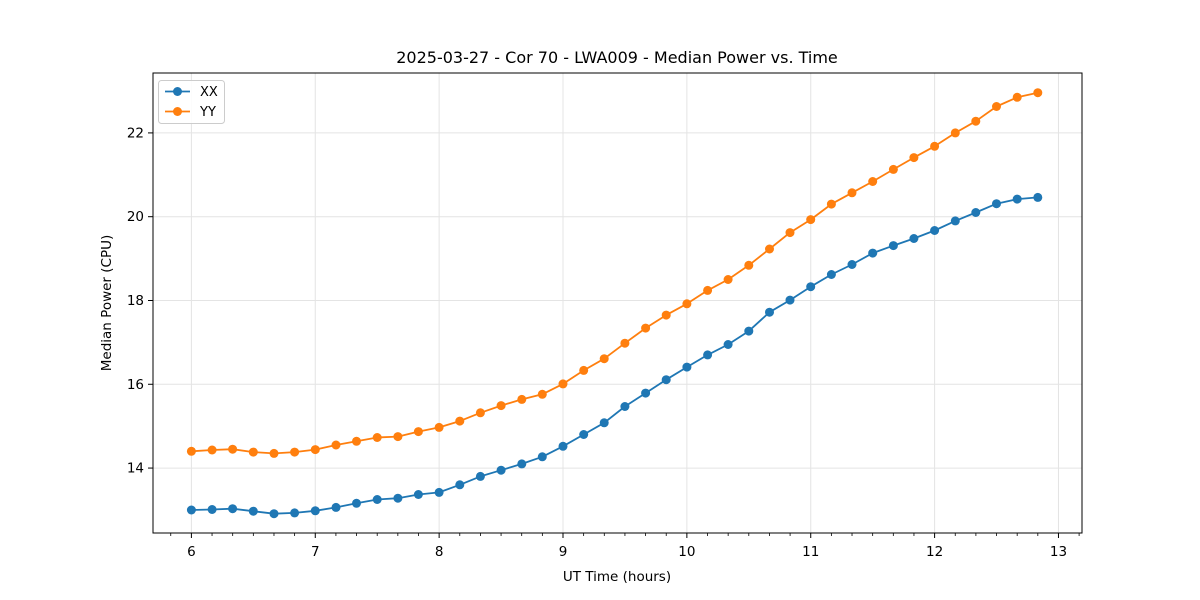 This screenshot has width=1200, height=600. What do you see at coordinates (209, 92) in the screenshot?
I see `legend-label: XX` at bounding box center [209, 92].